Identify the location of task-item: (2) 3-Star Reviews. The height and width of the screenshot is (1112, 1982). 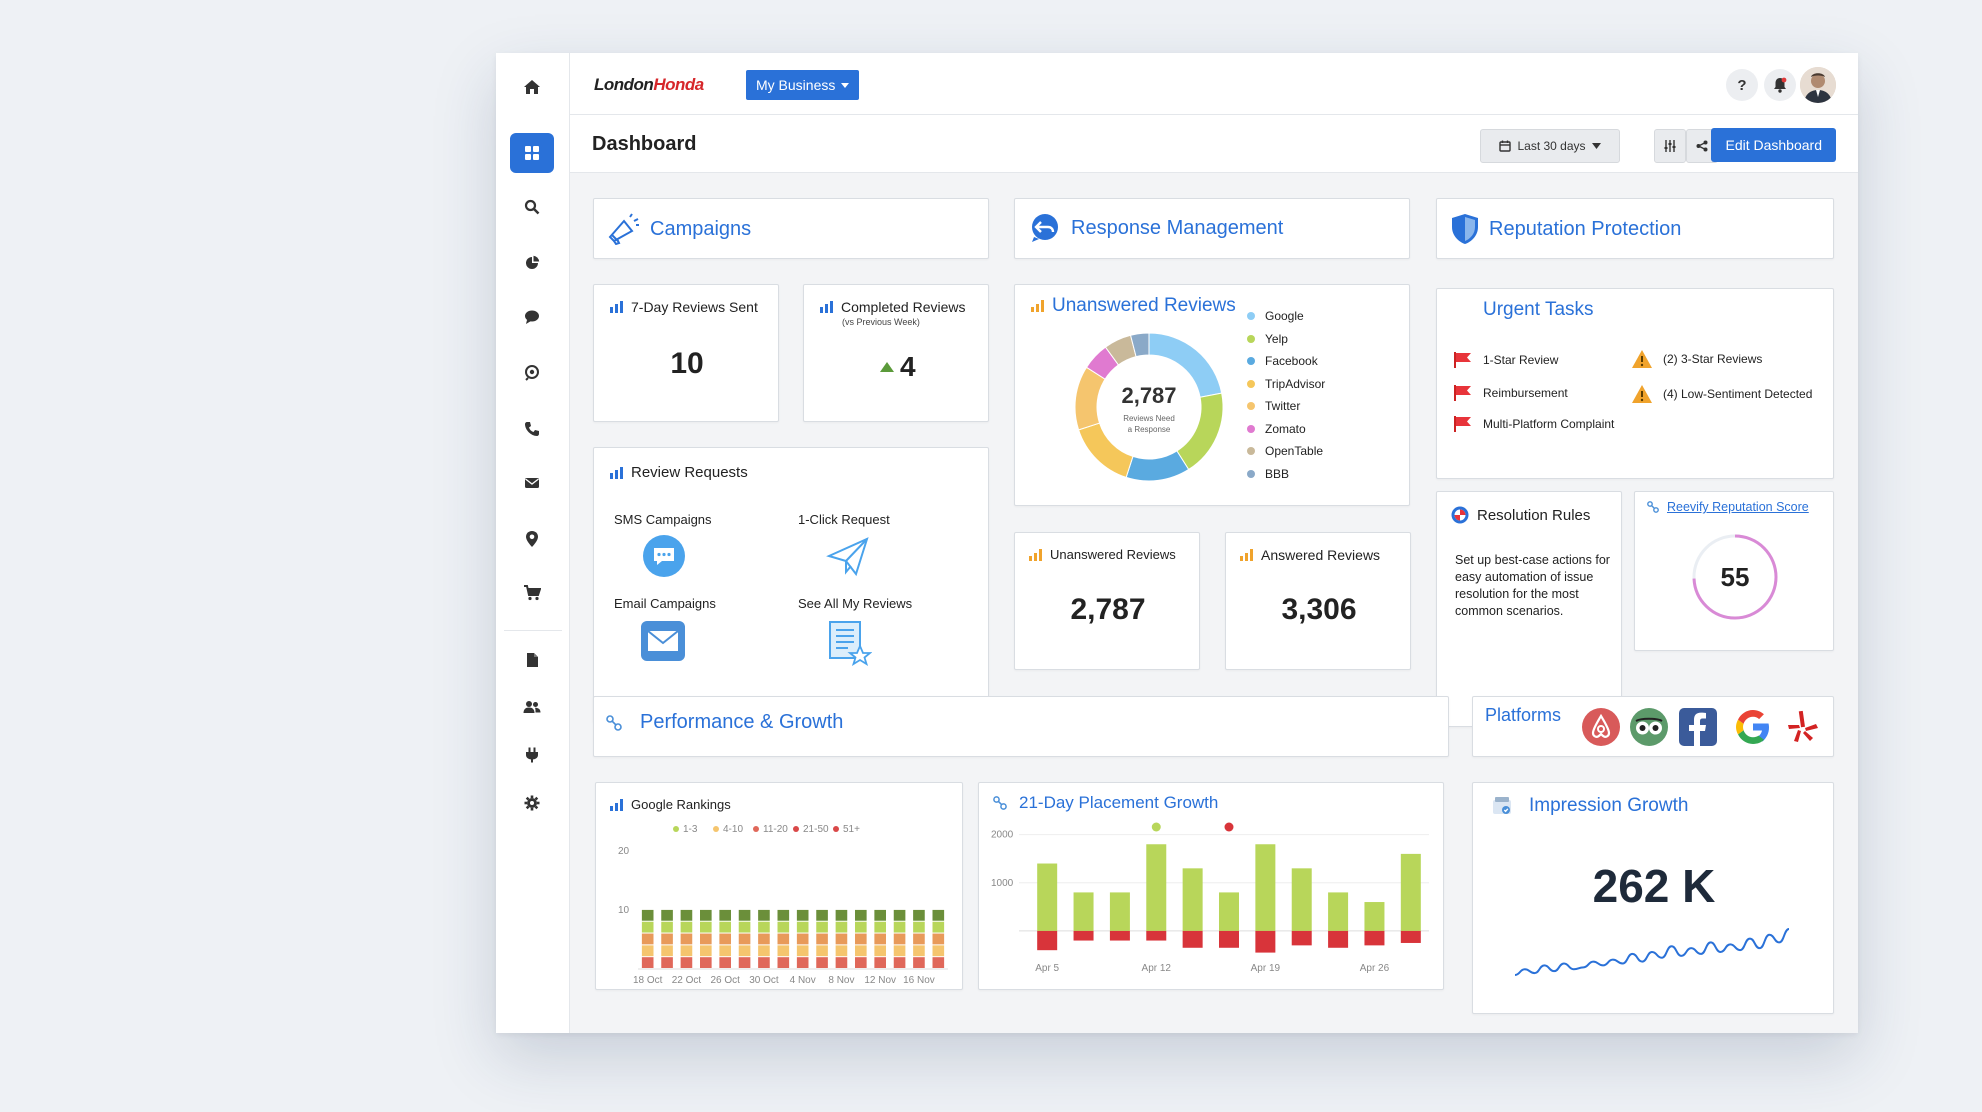
(1696, 359).